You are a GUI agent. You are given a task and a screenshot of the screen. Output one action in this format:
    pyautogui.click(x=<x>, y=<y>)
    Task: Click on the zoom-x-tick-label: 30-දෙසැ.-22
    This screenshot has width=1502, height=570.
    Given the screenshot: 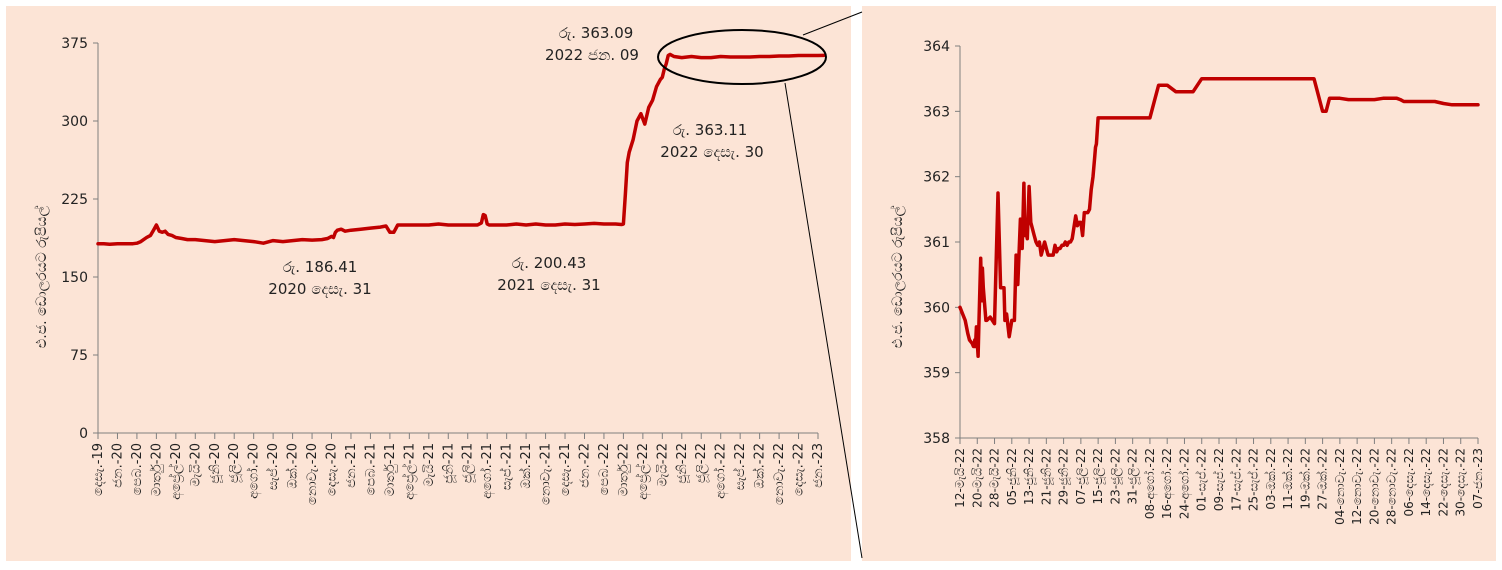 What is the action you would take?
    pyautogui.click(x=1461, y=482)
    